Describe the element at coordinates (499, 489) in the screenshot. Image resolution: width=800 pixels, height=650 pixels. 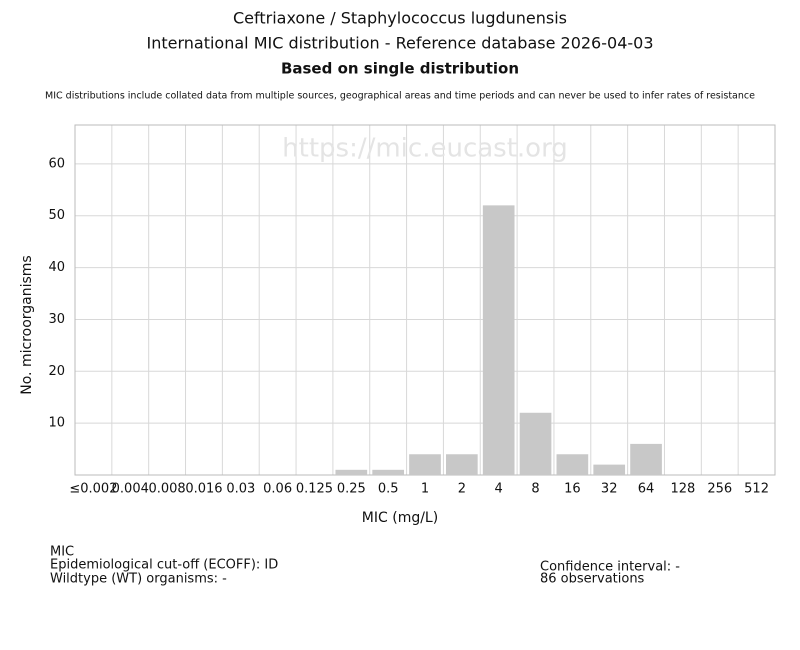
I see `x-tick-label: 4` at that location.